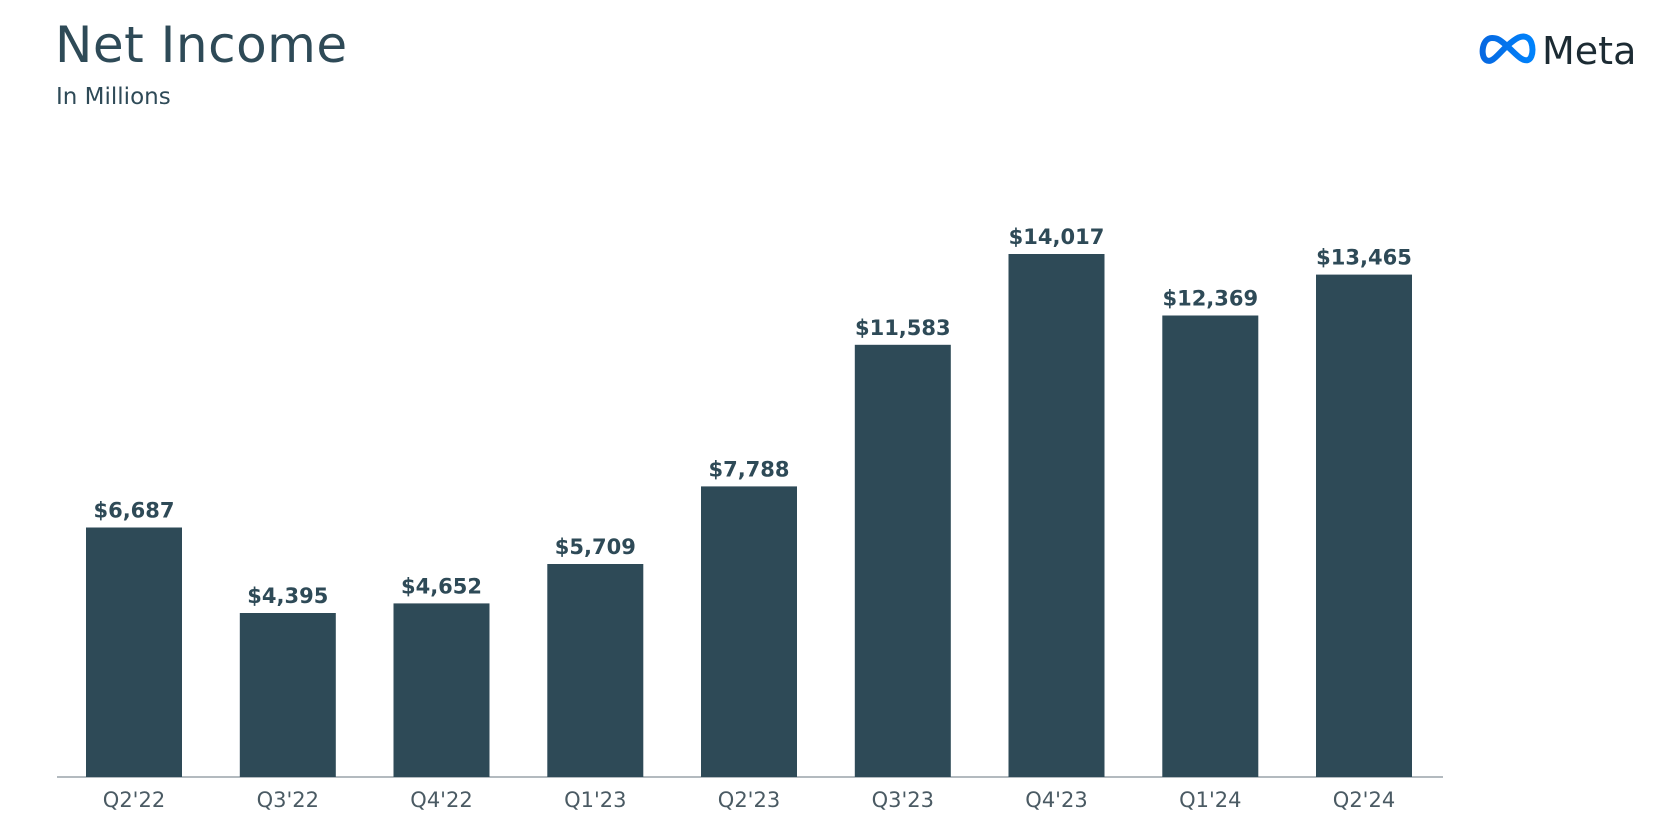 The width and height of the screenshot is (1668, 828). I want to click on category-label: Q1'23, so click(595, 800).